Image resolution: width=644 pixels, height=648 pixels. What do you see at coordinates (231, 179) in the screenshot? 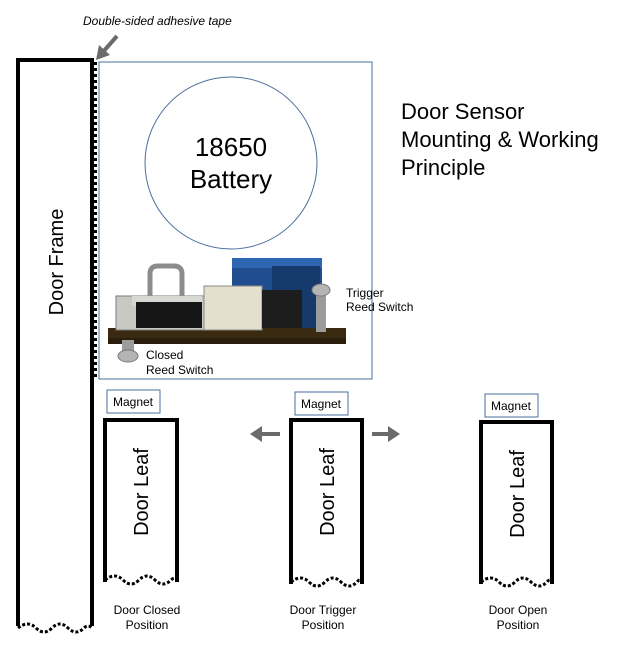
I see `battery-label-line2: Battery` at bounding box center [231, 179].